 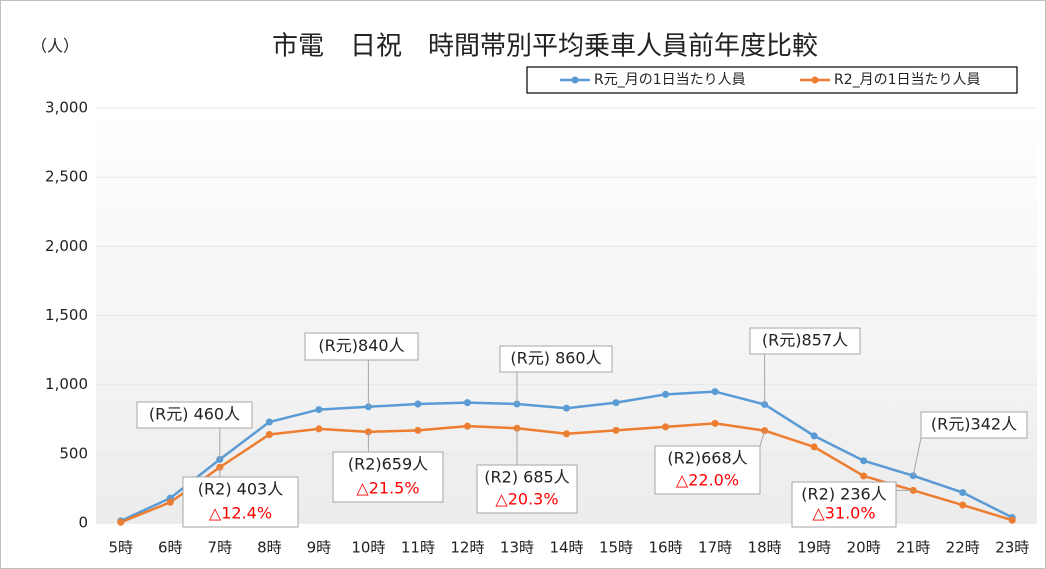 What do you see at coordinates (66, 177) in the screenshot?
I see `y-tick-label: 2,500` at bounding box center [66, 177].